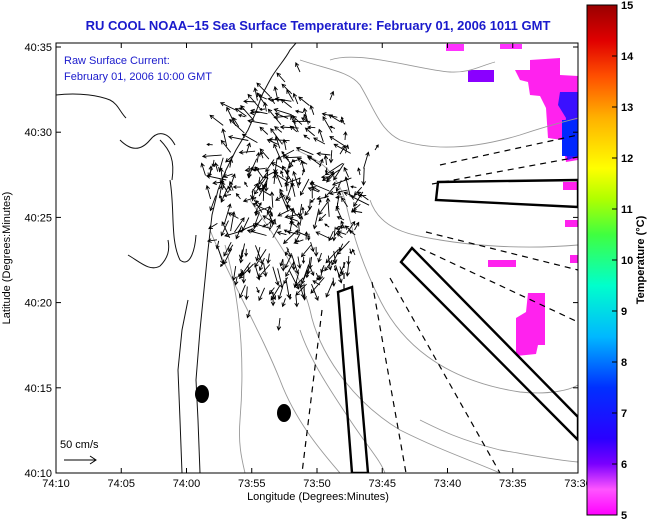  What do you see at coordinates (624, 414) in the screenshot?
I see `colorbar-tick-label: 7` at bounding box center [624, 414].